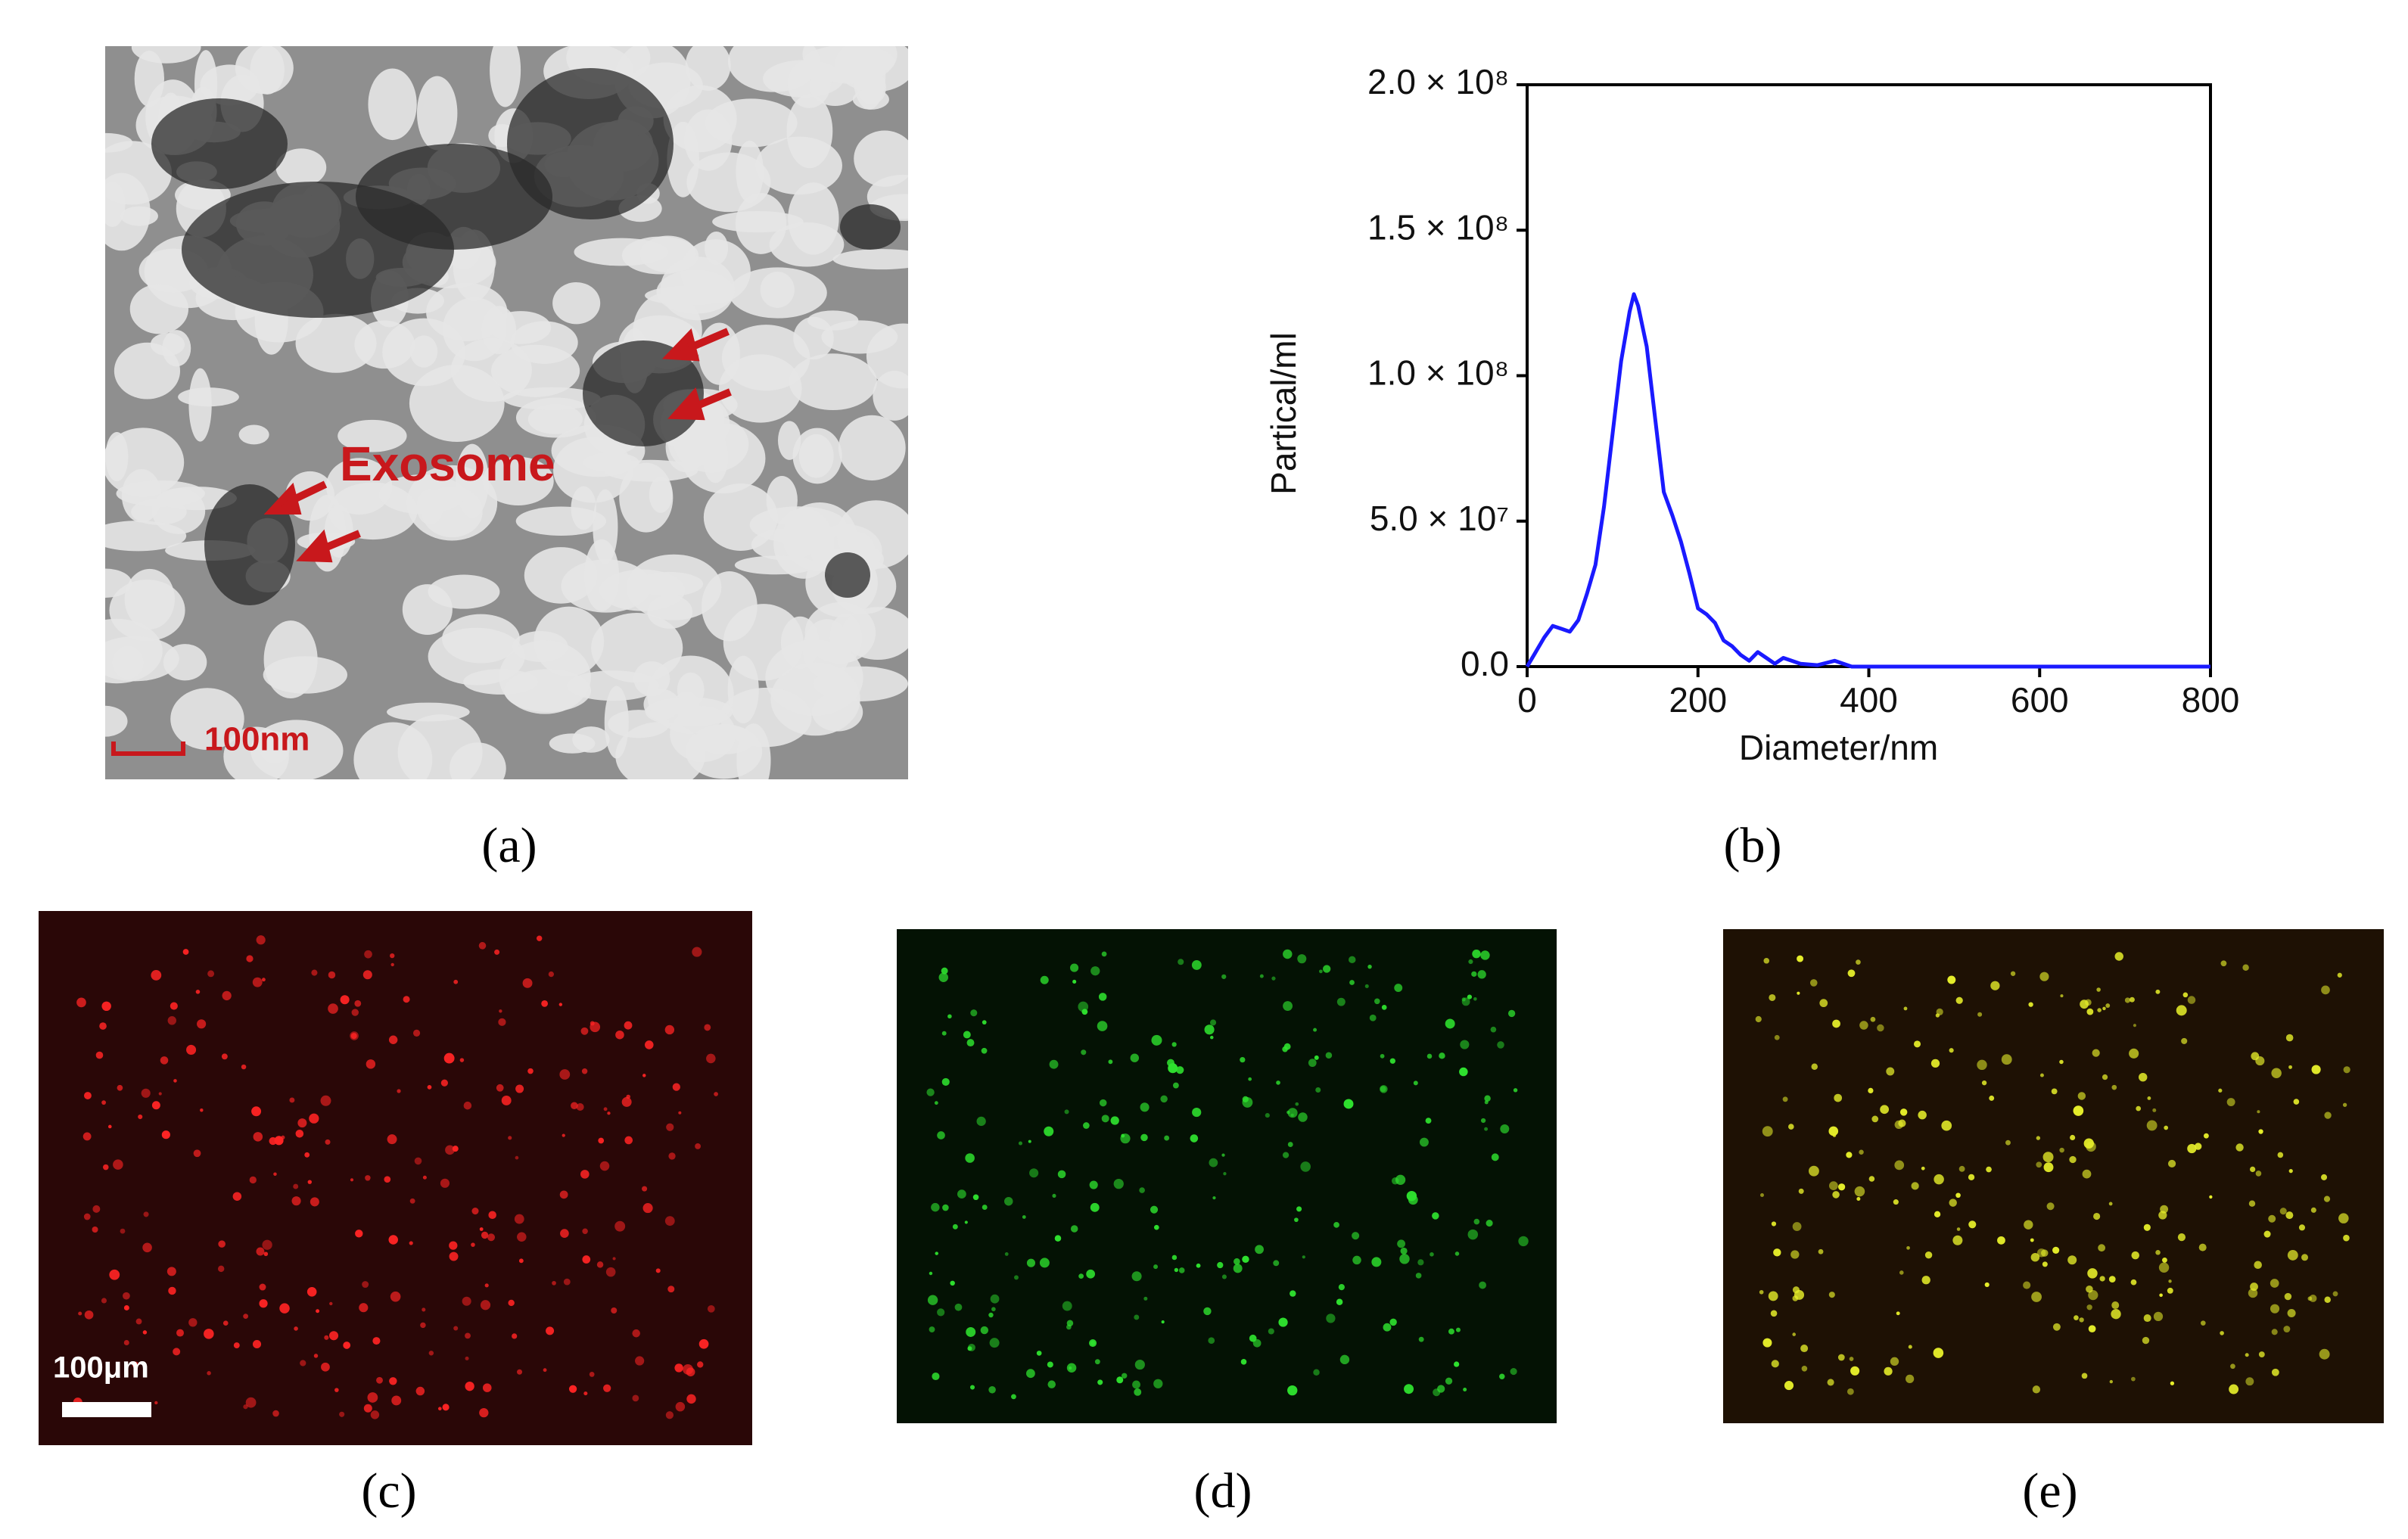 The height and width of the screenshot is (1539, 2408). What do you see at coordinates (1438, 227) in the screenshot?
I see `y-tick-label: 1.5 × 10⁸` at bounding box center [1438, 227].